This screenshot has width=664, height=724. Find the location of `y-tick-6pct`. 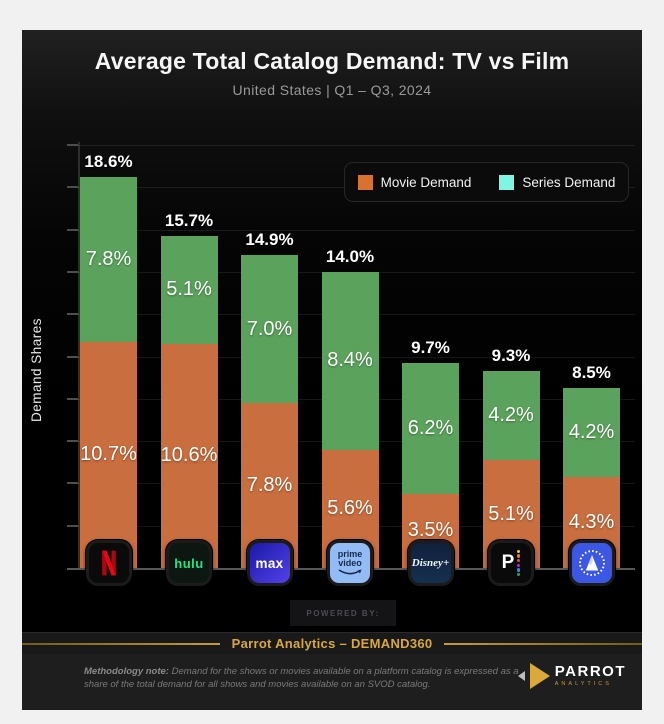

y-tick-6pct is located at coordinates (72, 441).